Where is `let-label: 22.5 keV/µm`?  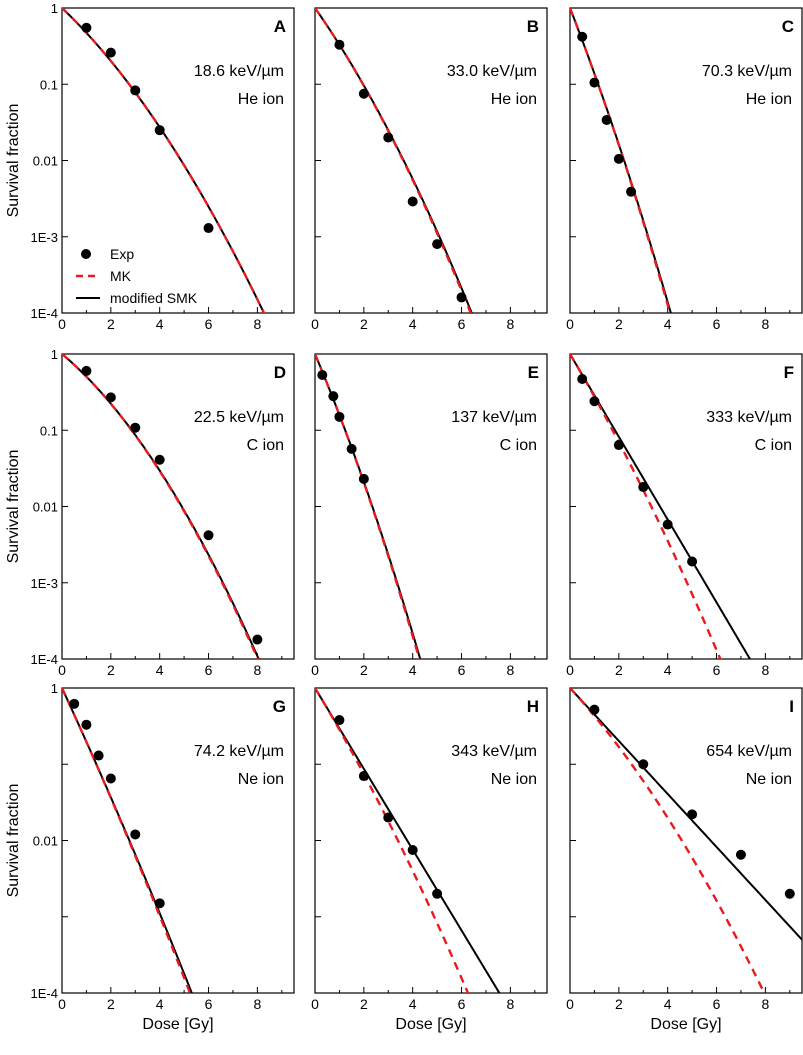
let-label: 22.5 keV/µm is located at coordinates (239, 417).